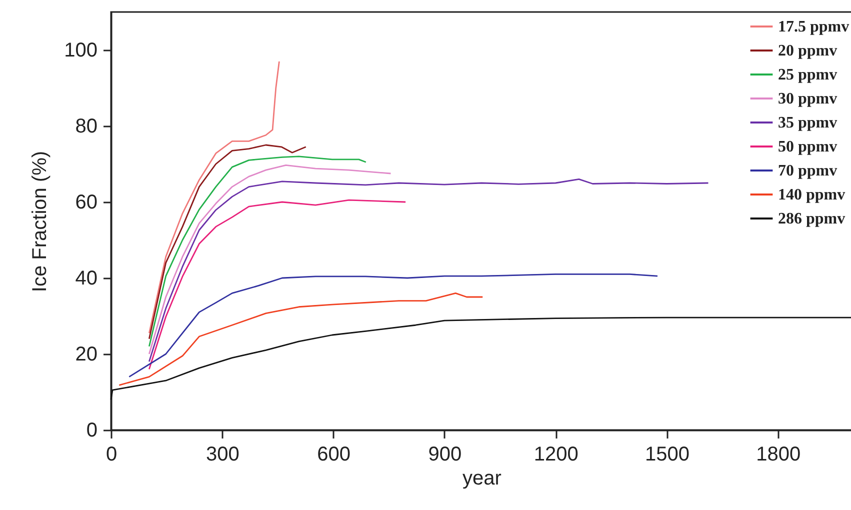  I want to click on legend-label: 50 ppmv, so click(808, 147).